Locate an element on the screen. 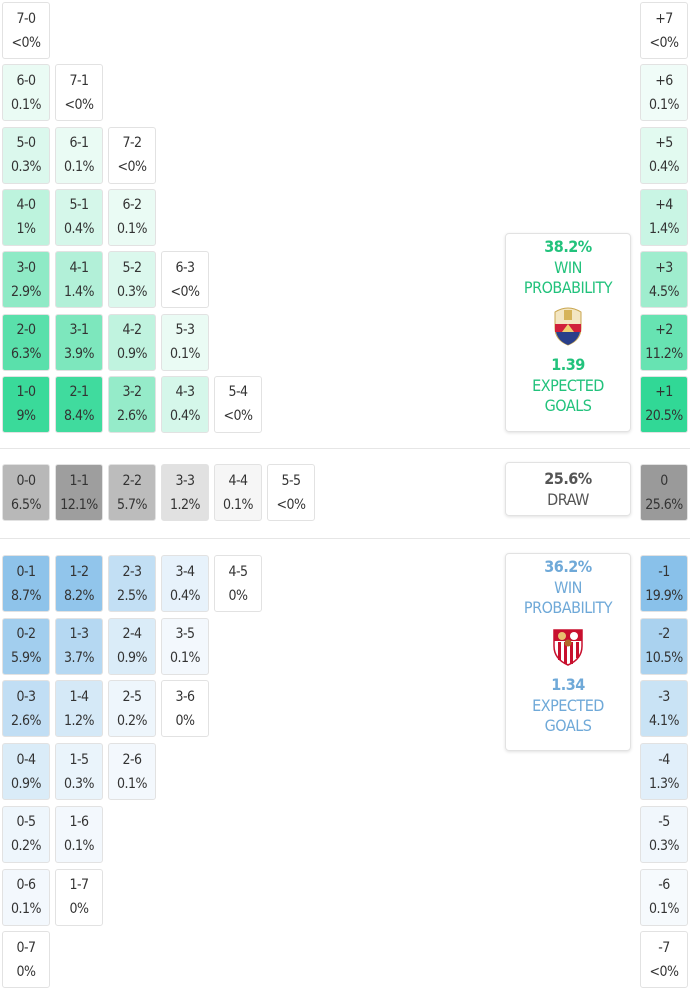 This screenshot has width=690, height=993. cell-score: +1 is located at coordinates (664, 392).